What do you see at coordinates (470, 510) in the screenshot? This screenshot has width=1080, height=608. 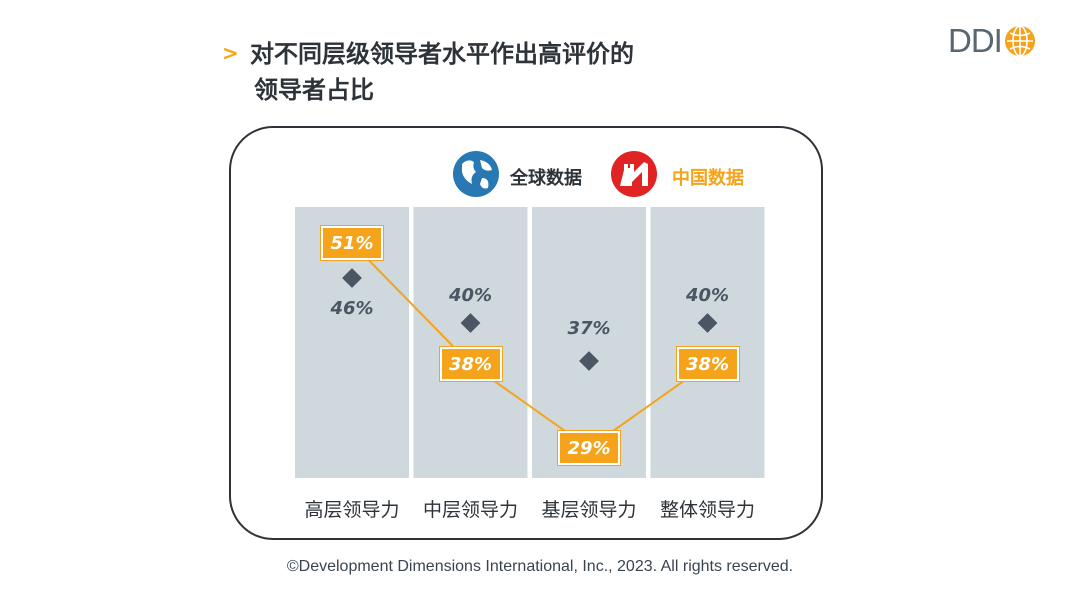 I see `category-label: 中层领导力` at bounding box center [470, 510].